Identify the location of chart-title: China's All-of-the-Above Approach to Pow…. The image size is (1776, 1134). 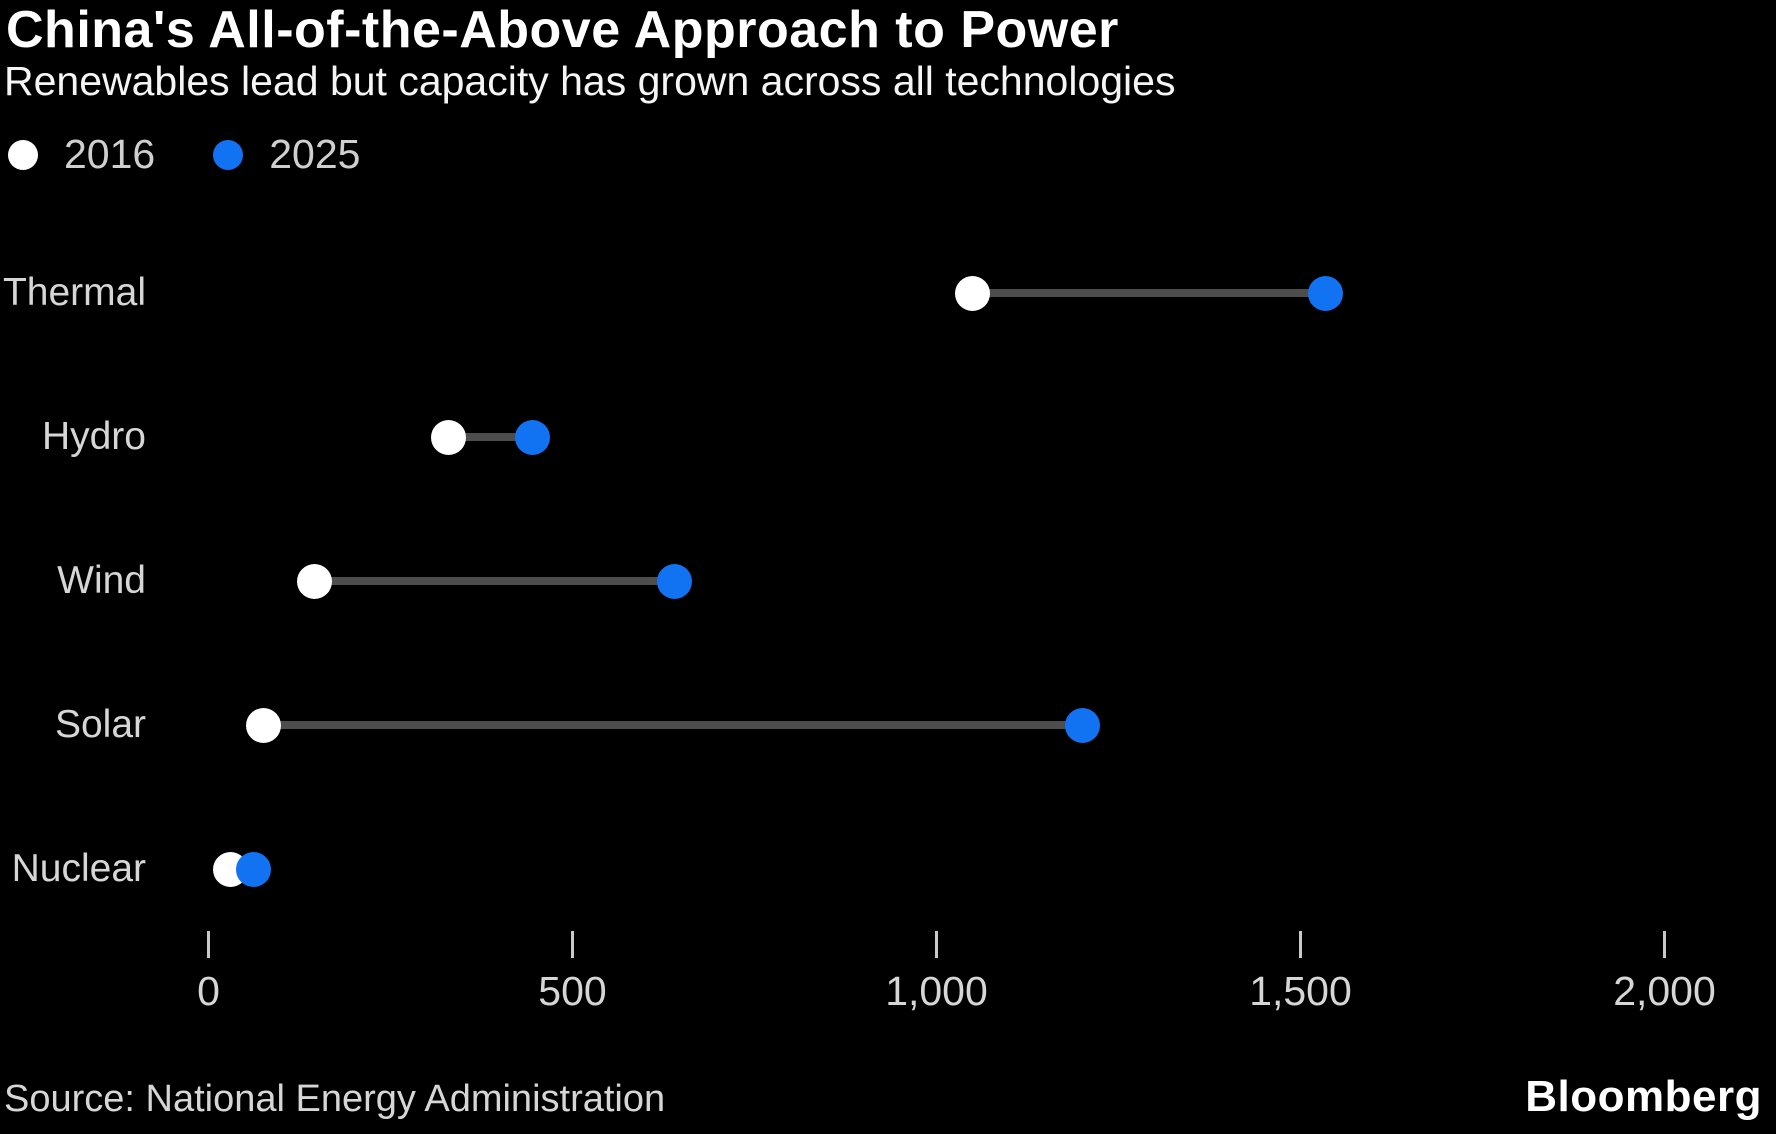
(562, 30).